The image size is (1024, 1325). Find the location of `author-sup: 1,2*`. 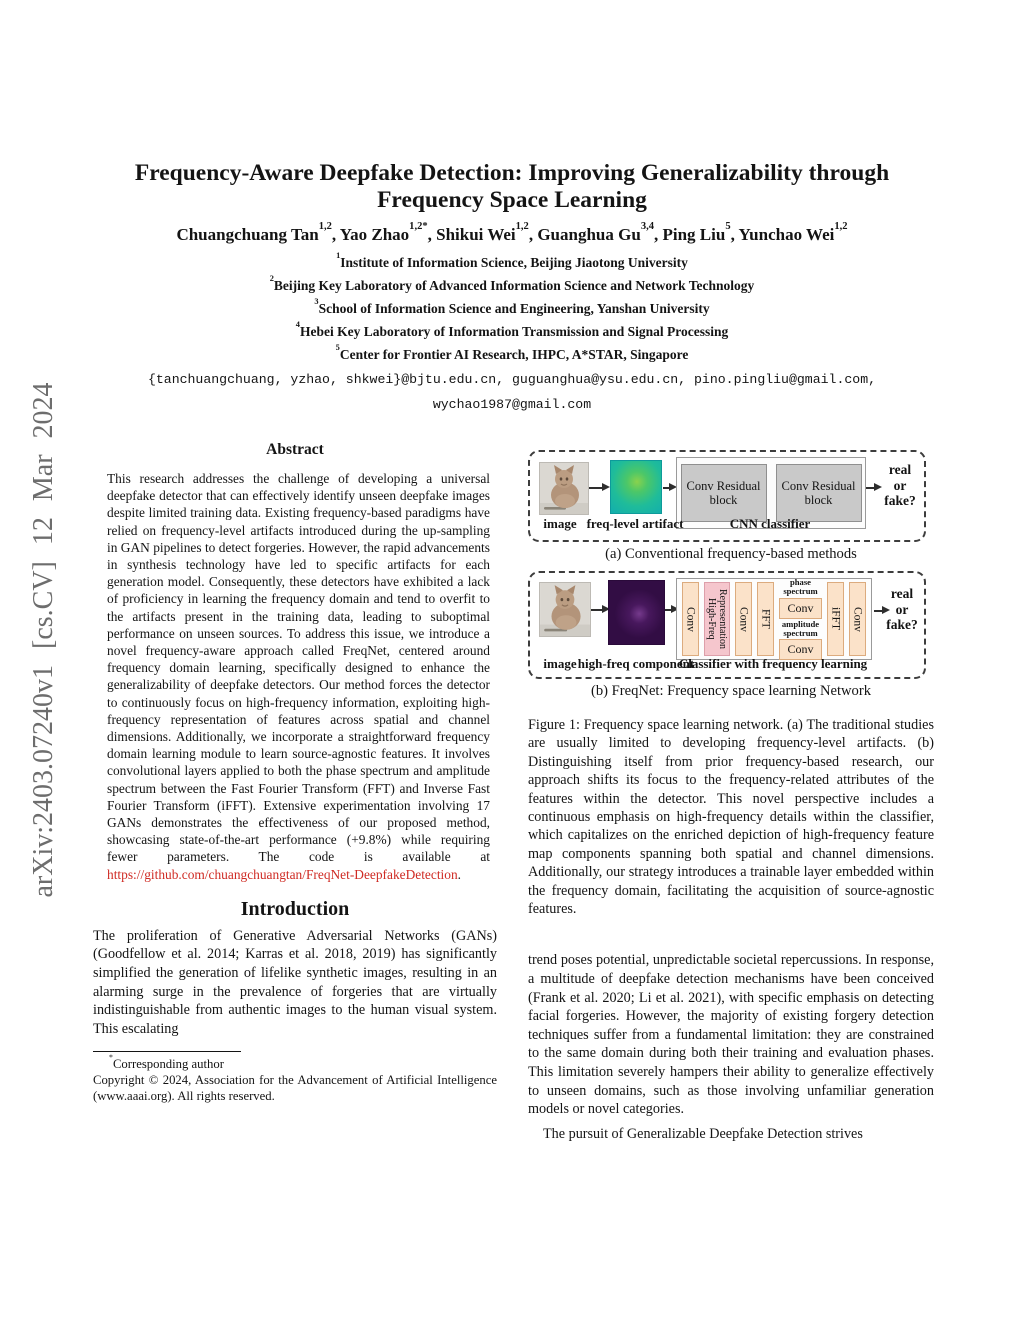

author-sup: 1,2* is located at coordinates (418, 226).